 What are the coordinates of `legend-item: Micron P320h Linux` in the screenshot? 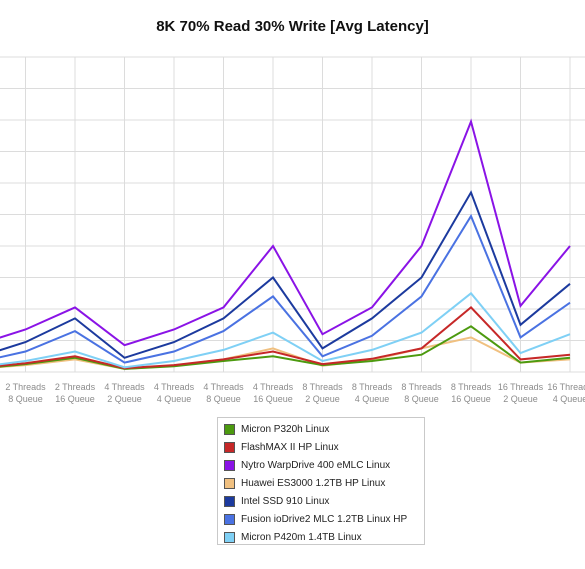 It's located at (321, 429).